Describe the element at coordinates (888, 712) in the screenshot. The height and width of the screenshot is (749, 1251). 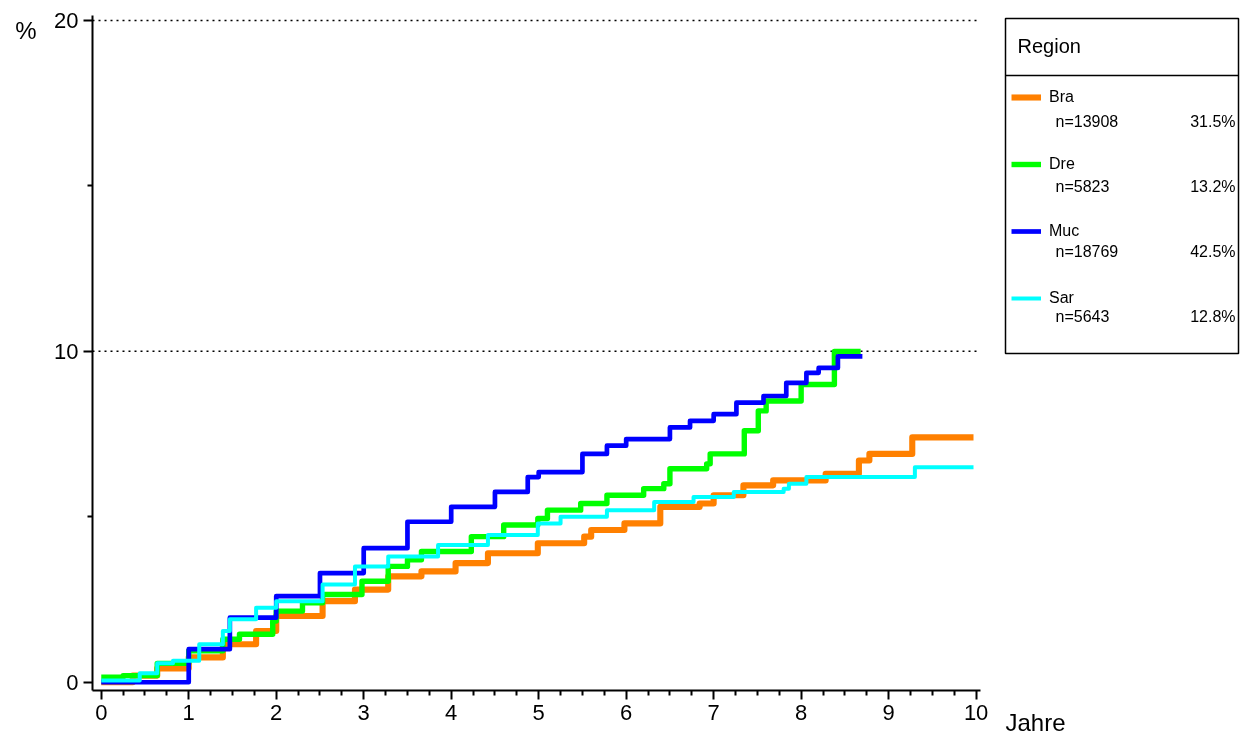
I see `x-tick-label: 9` at that location.